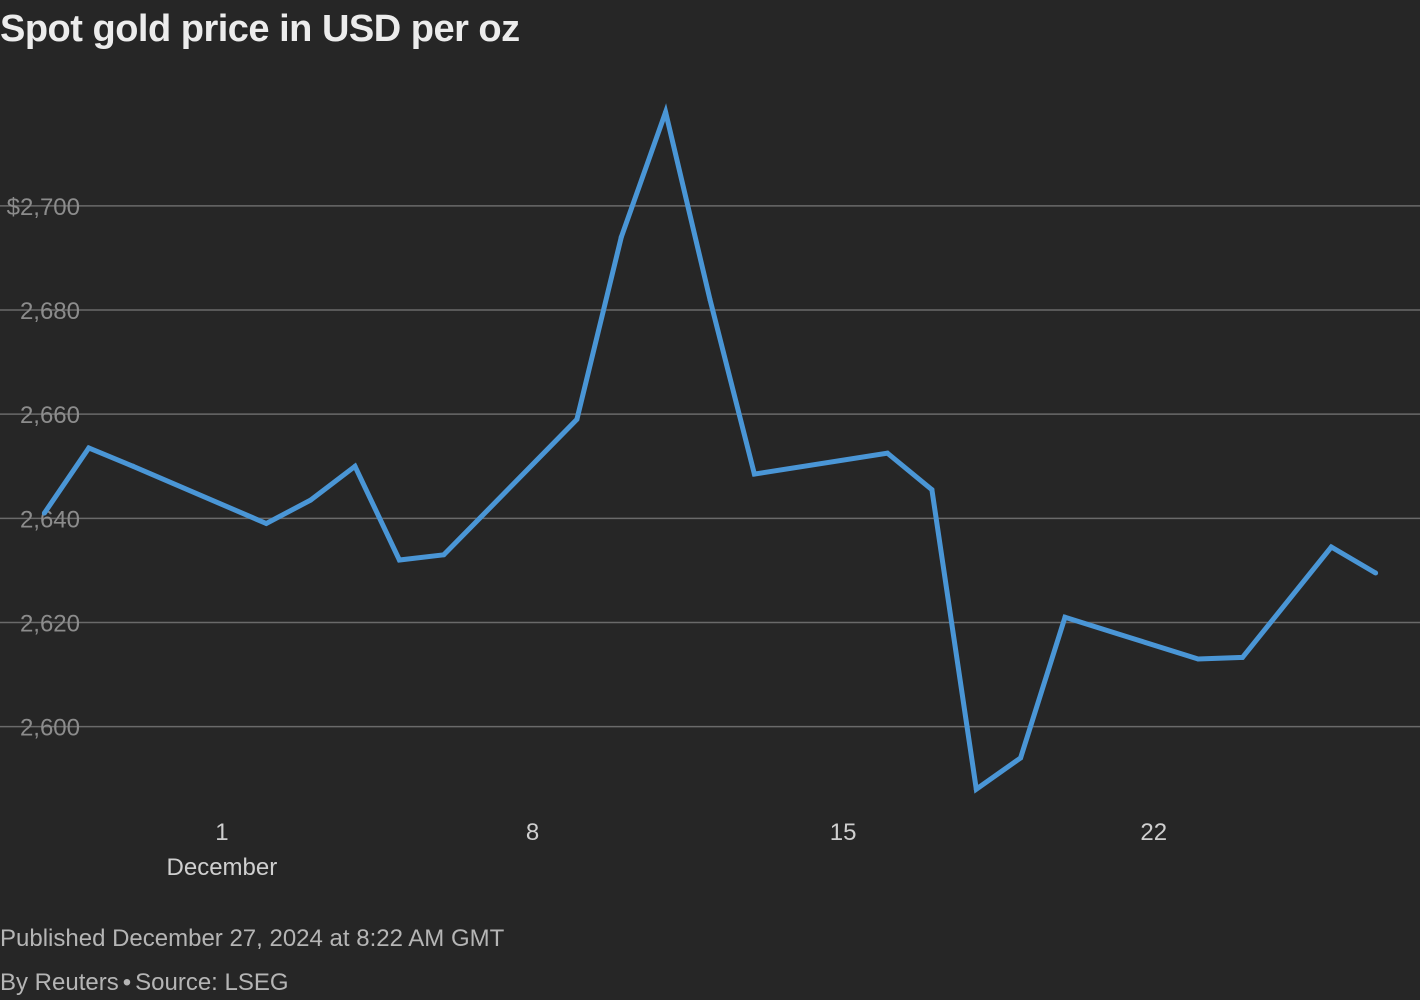  I want to click on chart-title: Spot gold price in USD per oz, so click(260, 29).